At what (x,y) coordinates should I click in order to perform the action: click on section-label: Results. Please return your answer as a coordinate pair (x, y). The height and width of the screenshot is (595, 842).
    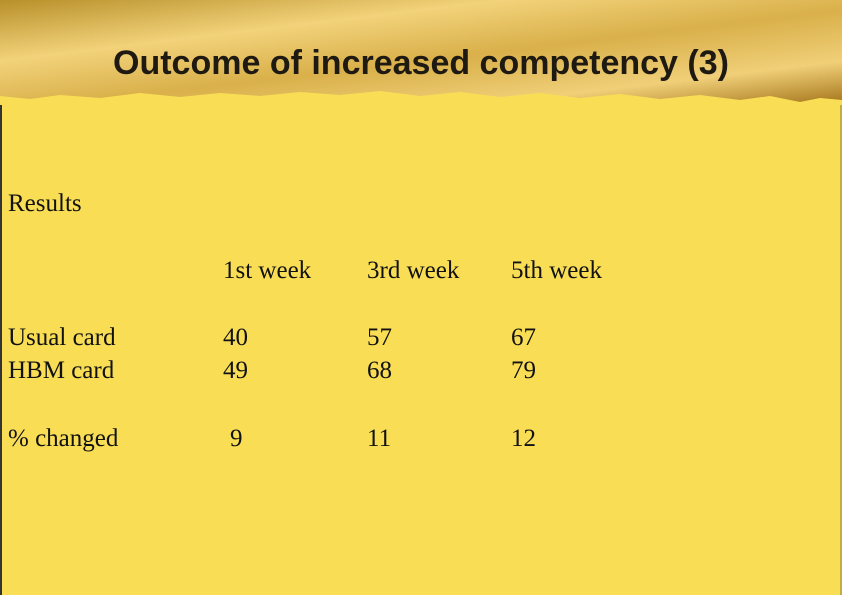
    Looking at the image, I should click on (45, 203).